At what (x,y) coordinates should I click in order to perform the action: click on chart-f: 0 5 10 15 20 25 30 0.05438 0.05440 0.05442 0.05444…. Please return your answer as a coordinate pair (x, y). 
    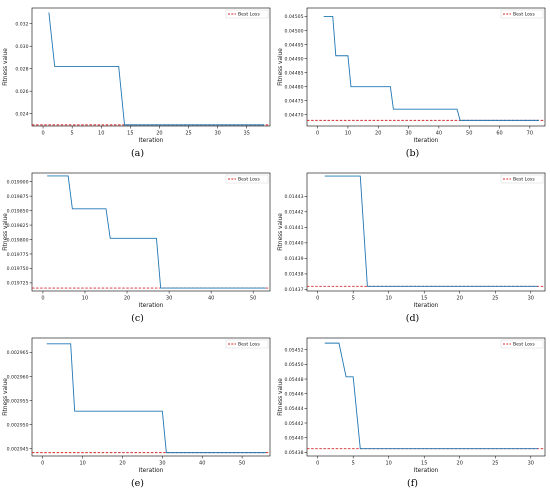
    Looking at the image, I should click on (412, 405).